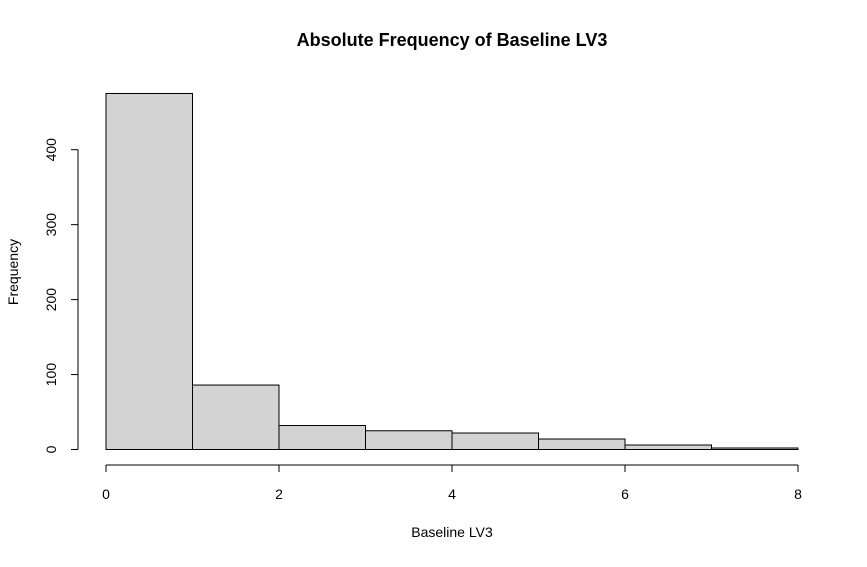  What do you see at coordinates (279, 494) in the screenshot?
I see `x-tick-label: 2` at bounding box center [279, 494].